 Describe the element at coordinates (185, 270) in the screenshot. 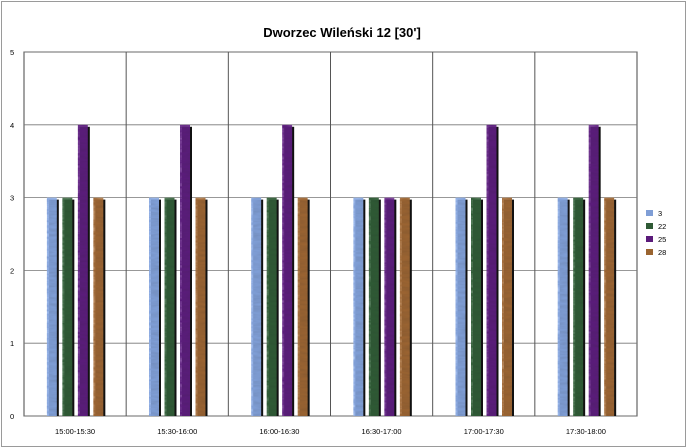

I see `bar-25-15:30-16:00` at that location.